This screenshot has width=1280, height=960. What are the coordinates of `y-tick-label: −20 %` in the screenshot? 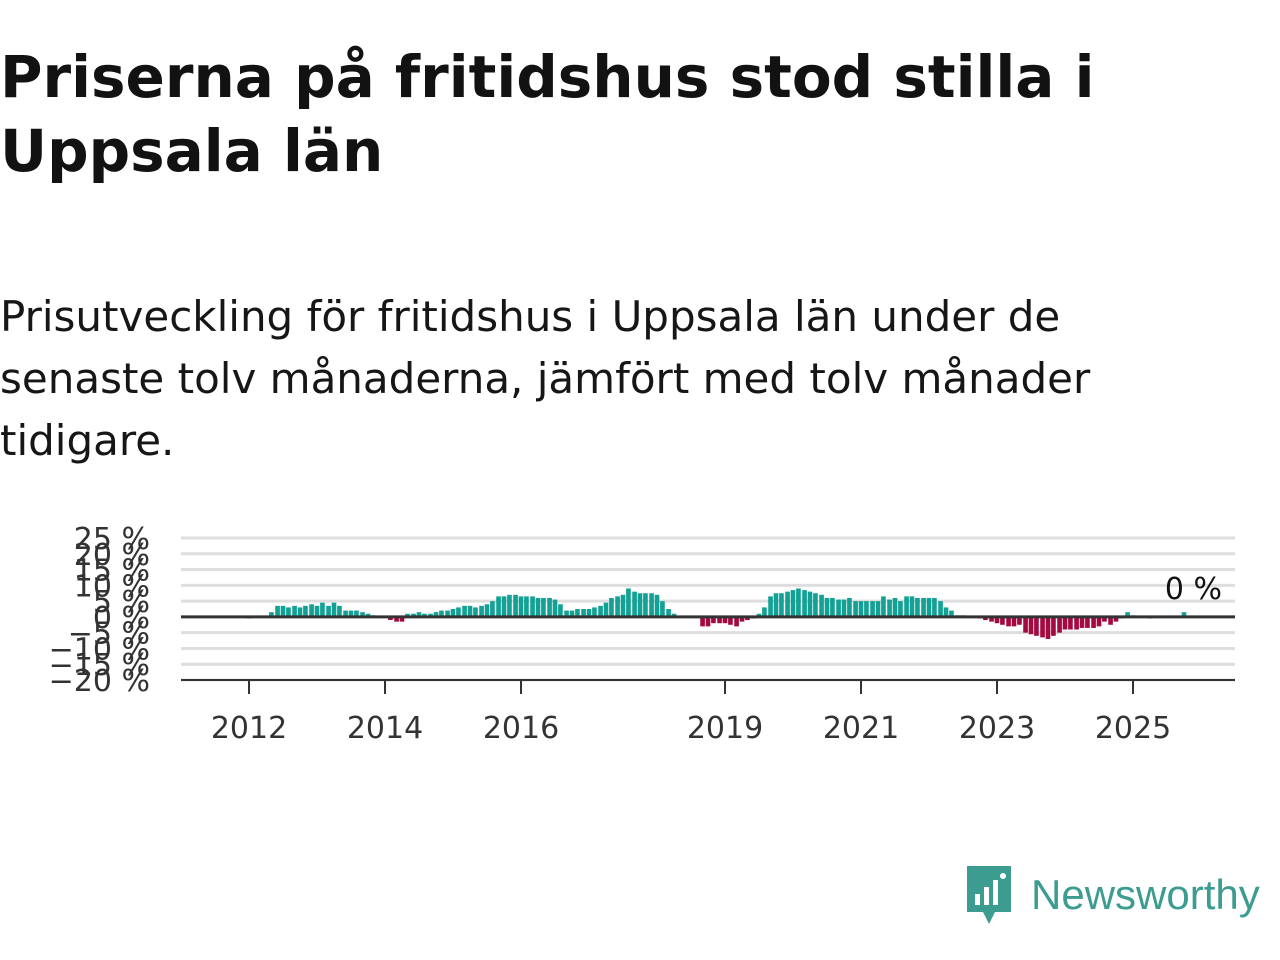 It's located at (99, 681).